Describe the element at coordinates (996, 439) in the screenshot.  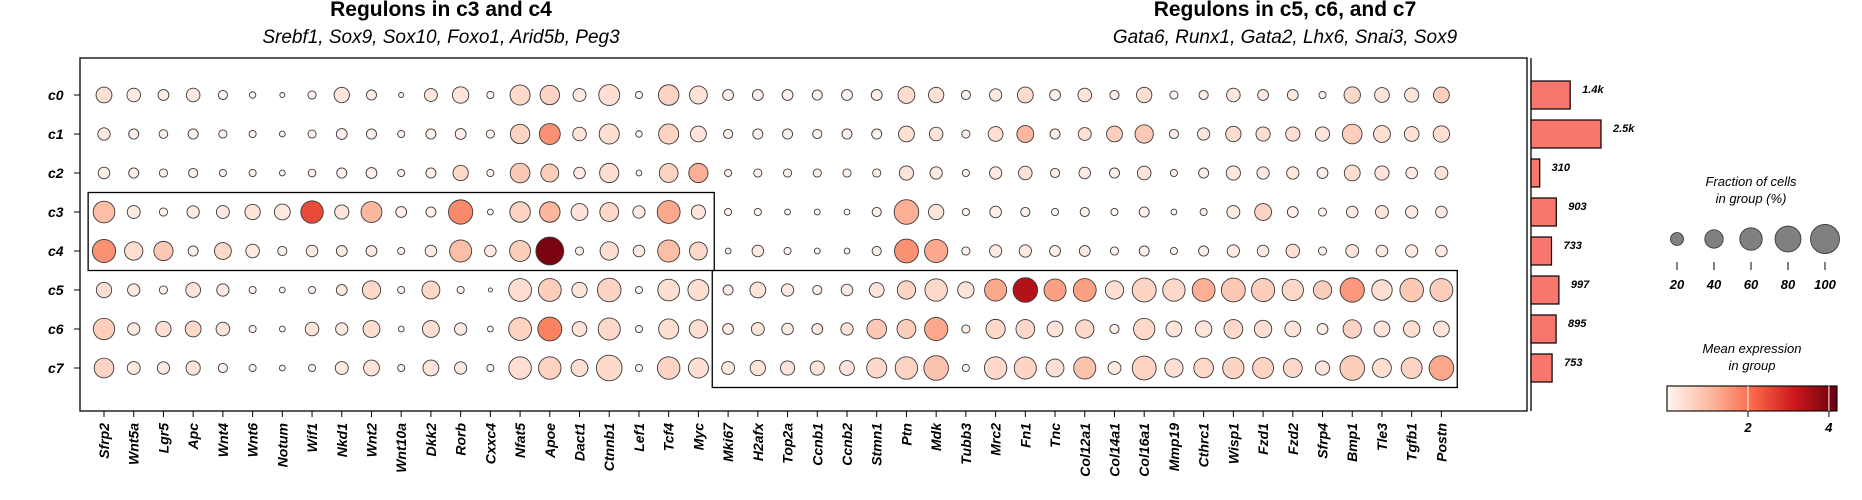
I see `gene-label: Mrc2` at that location.